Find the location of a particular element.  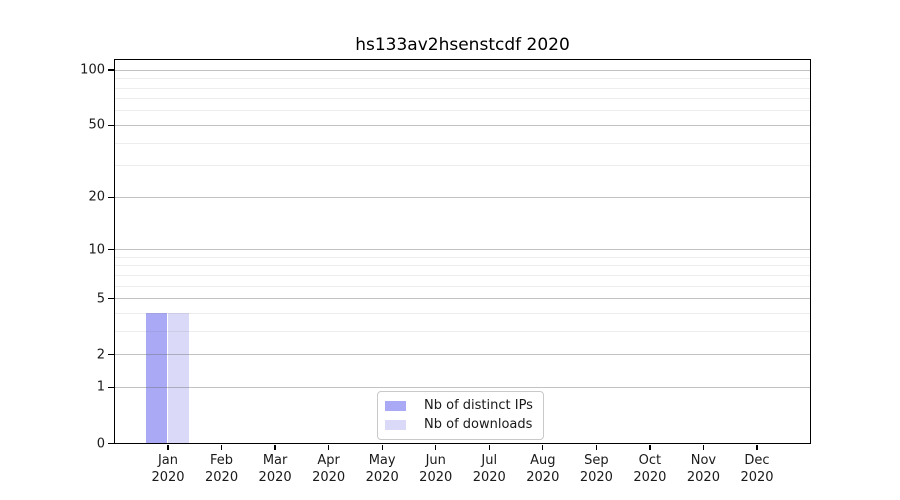

x-tick-month: May is located at coordinates (382, 460).